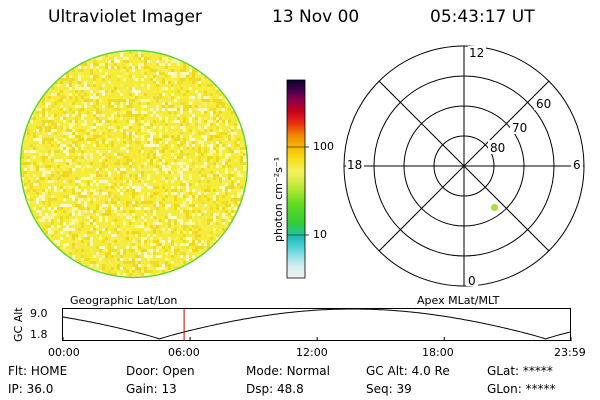 The width and height of the screenshot is (600, 400). I want to click on gcalt-value: 4.0 Re, so click(430, 371).